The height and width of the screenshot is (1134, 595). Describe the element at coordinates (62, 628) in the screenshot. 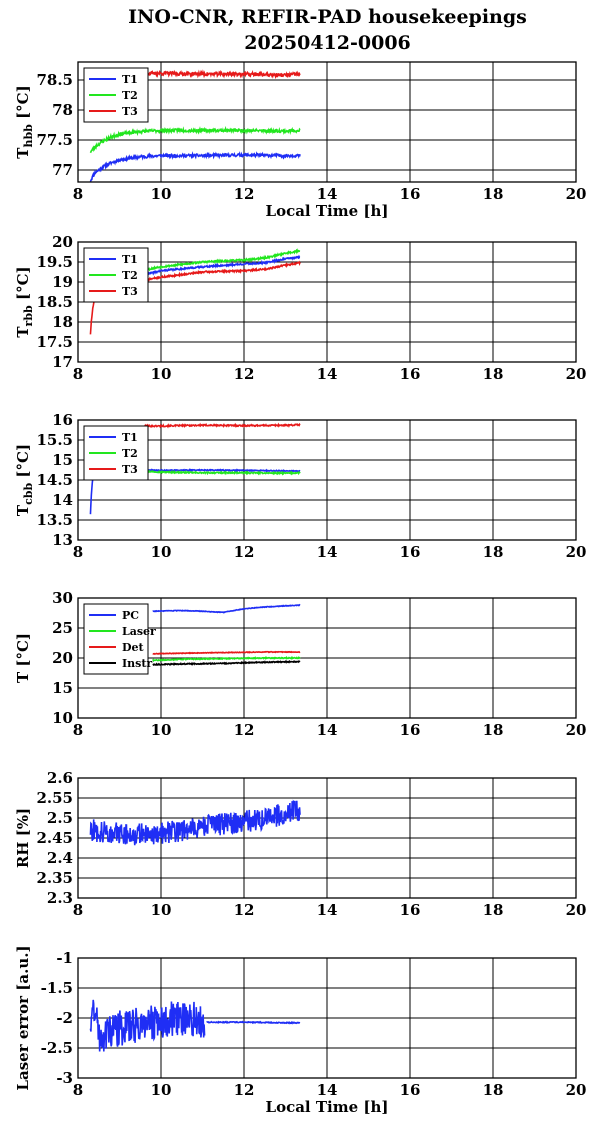

I see `y-tick-label: 25` at that location.